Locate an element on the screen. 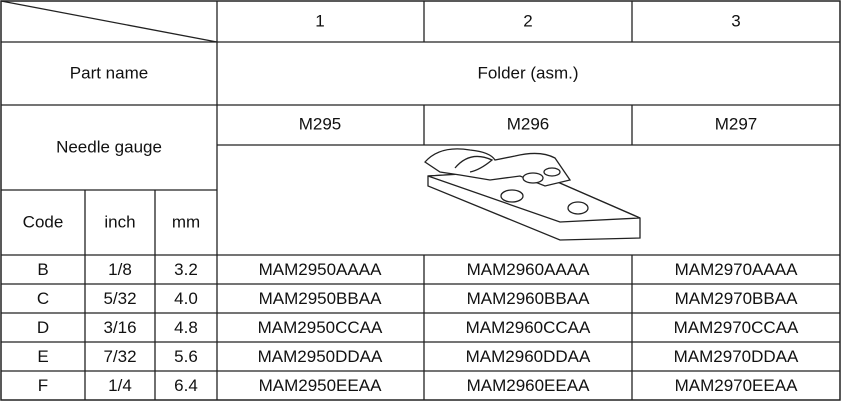 The width and height of the screenshot is (842, 402). cell: MAM2960AAAA is located at coordinates (528, 269).